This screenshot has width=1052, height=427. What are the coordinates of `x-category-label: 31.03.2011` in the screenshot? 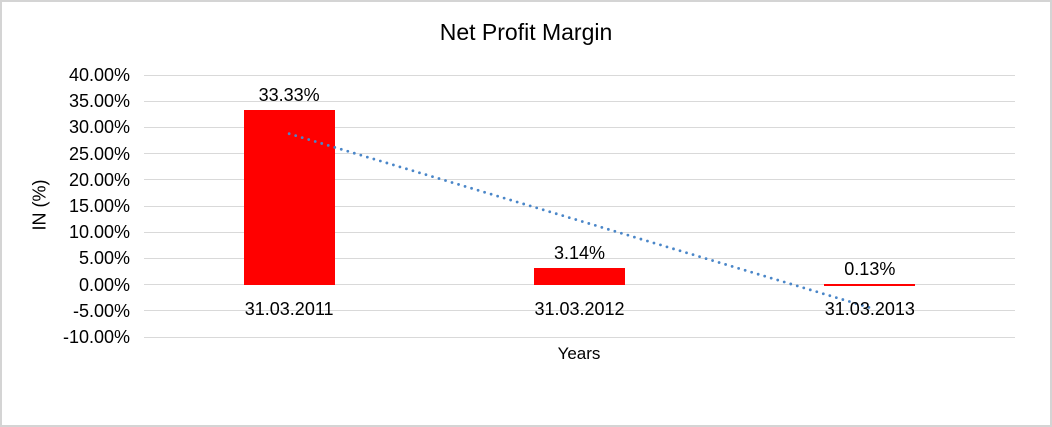 It's located at (289, 308).